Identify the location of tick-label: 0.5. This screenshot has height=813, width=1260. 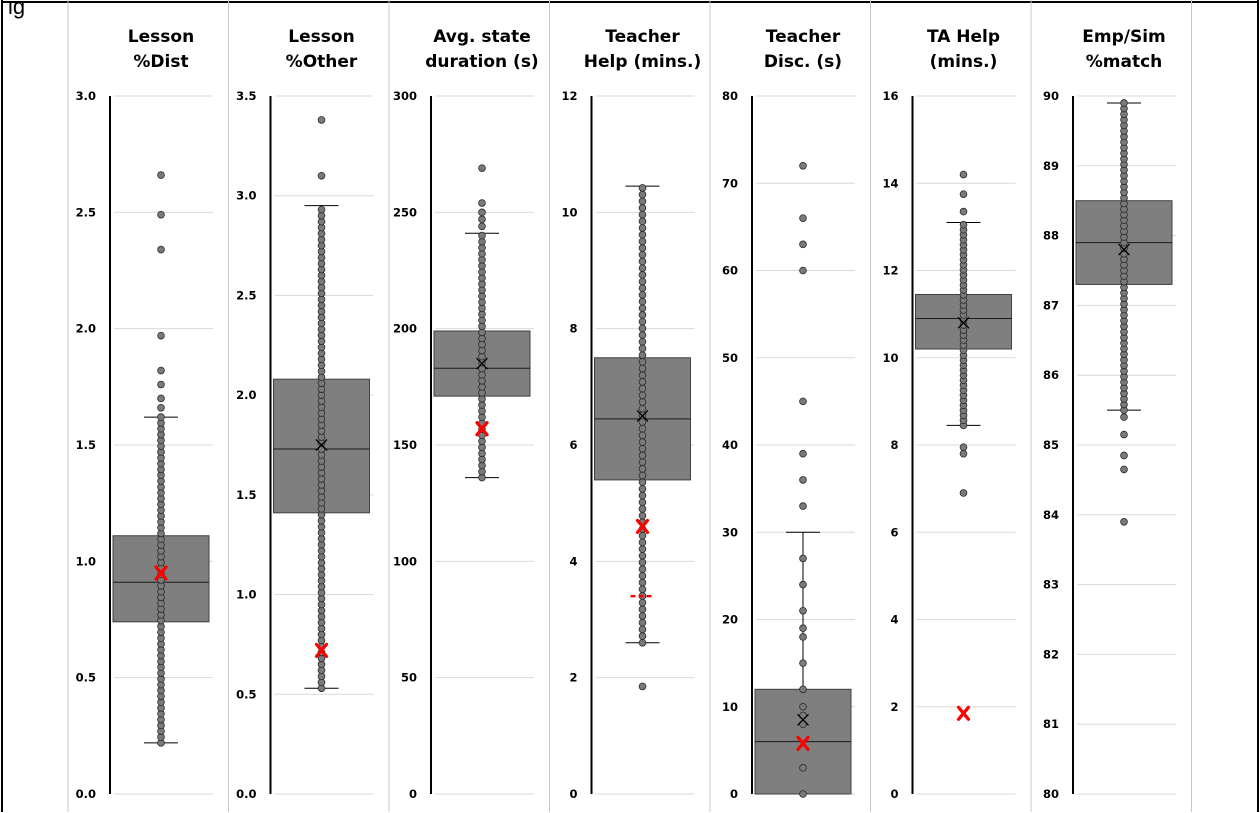
(246, 694).